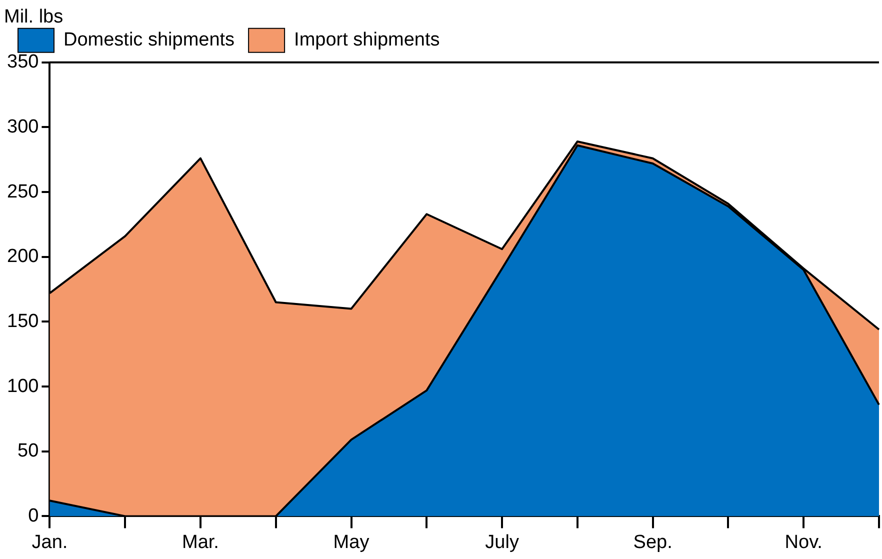  What do you see at coordinates (200, 542) in the screenshot?
I see `x-tick-label: Mar.` at bounding box center [200, 542].